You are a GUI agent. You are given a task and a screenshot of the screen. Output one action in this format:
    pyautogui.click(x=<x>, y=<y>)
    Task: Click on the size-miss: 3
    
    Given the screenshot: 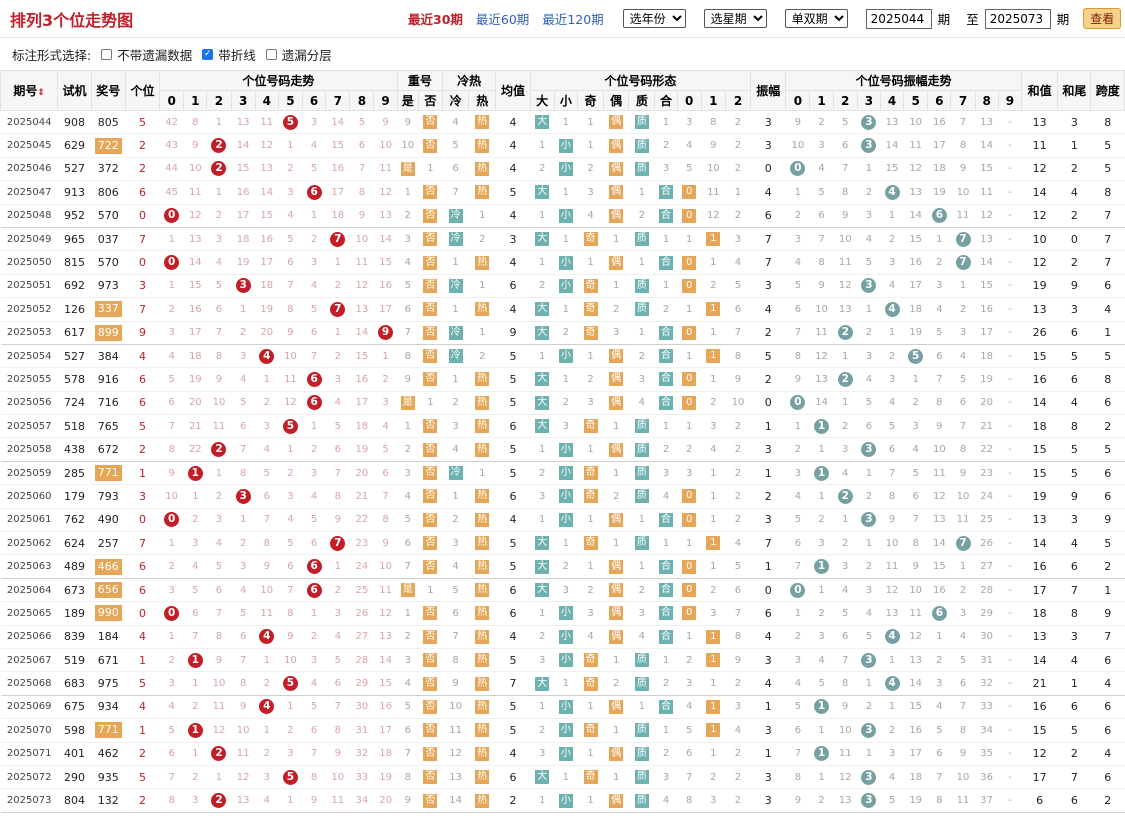 What is the action you would take?
    pyautogui.click(x=542, y=660)
    